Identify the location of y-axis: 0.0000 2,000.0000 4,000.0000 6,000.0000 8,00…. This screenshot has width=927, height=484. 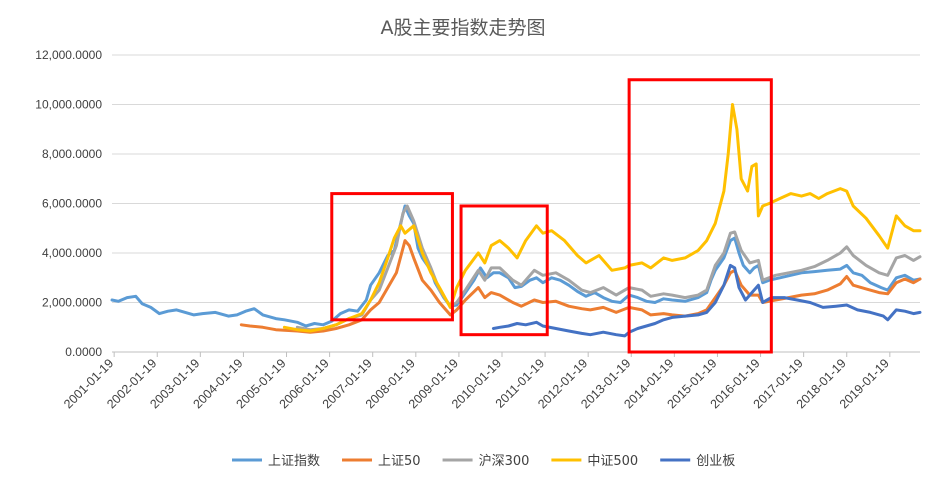
(68, 203).